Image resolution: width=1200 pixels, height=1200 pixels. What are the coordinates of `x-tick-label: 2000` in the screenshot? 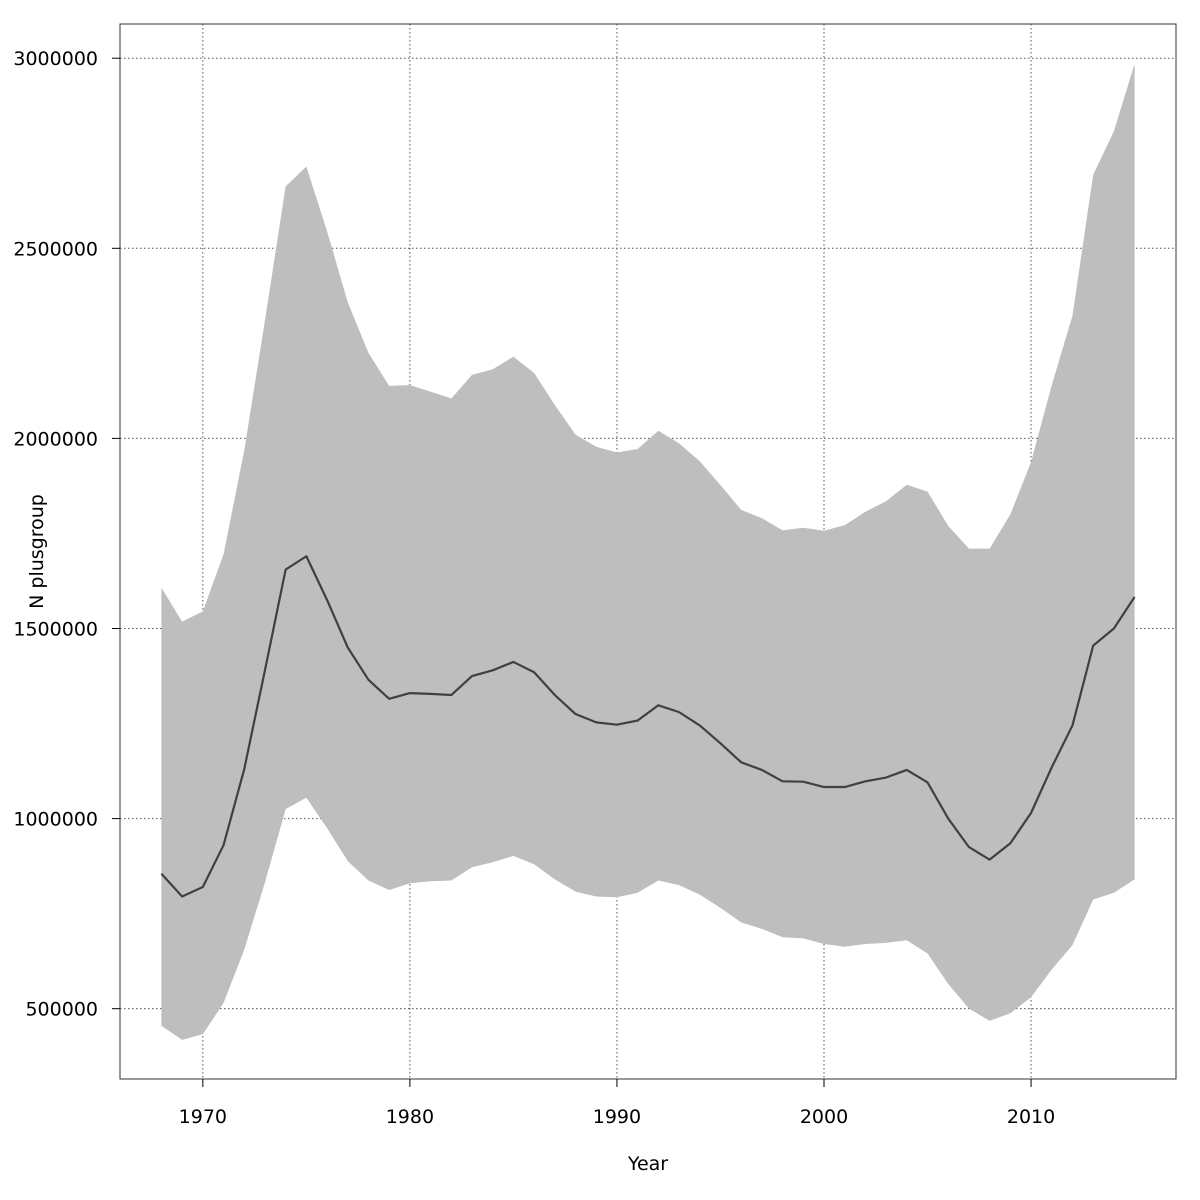 It's located at (824, 1117).